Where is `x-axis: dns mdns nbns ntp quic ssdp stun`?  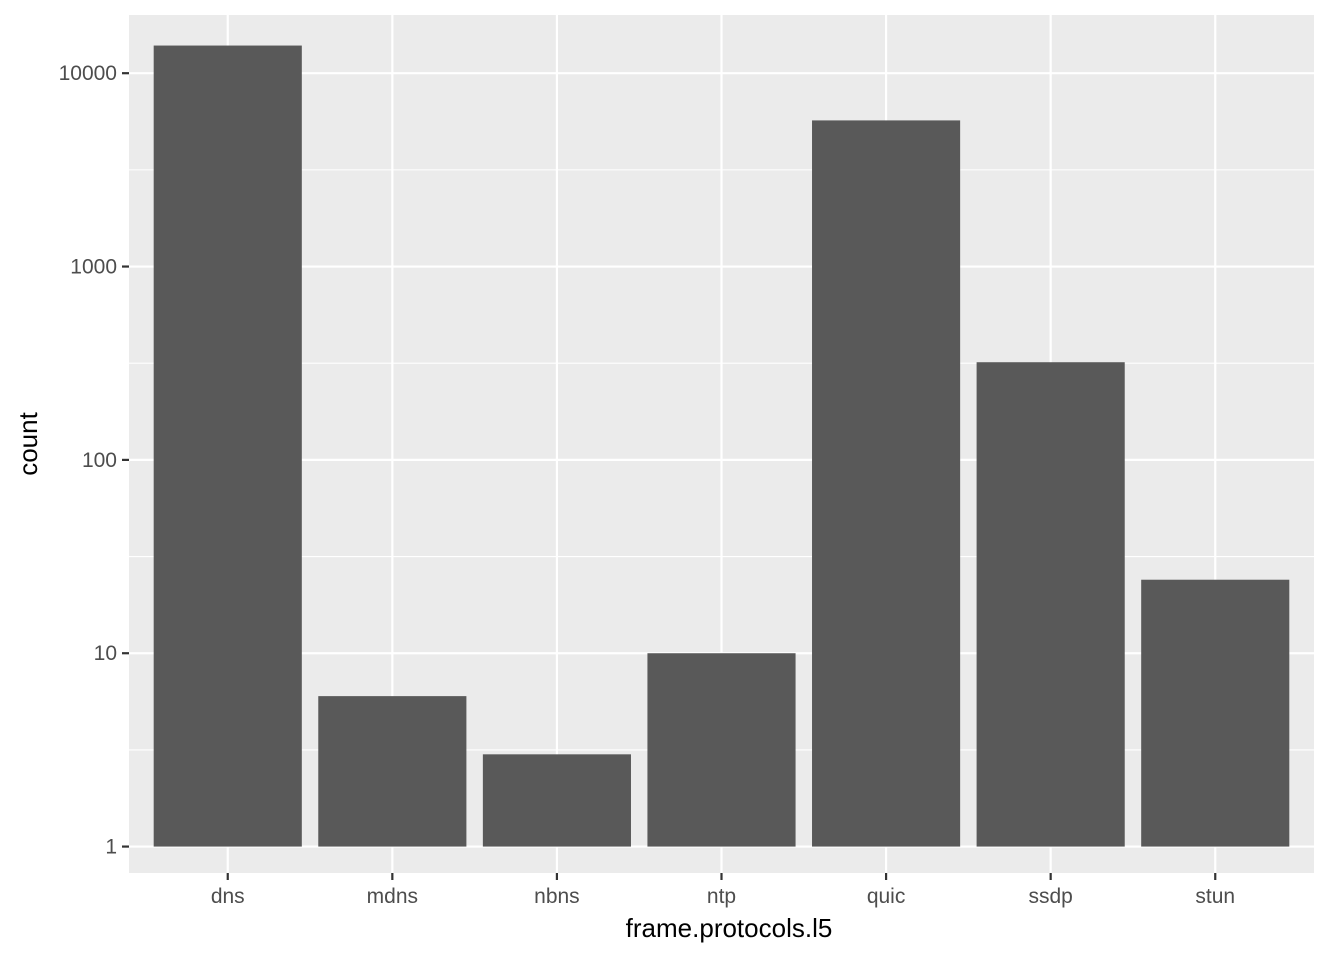 x-axis: dns mdns nbns ntp quic ssdp stun is located at coordinates (723, 890).